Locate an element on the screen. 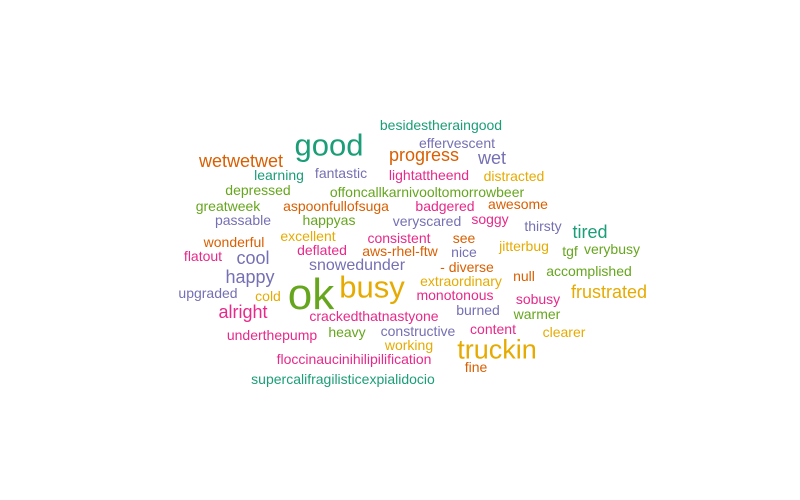 This screenshot has height=500, width=800. word-upgraded: upgraded is located at coordinates (208, 293).